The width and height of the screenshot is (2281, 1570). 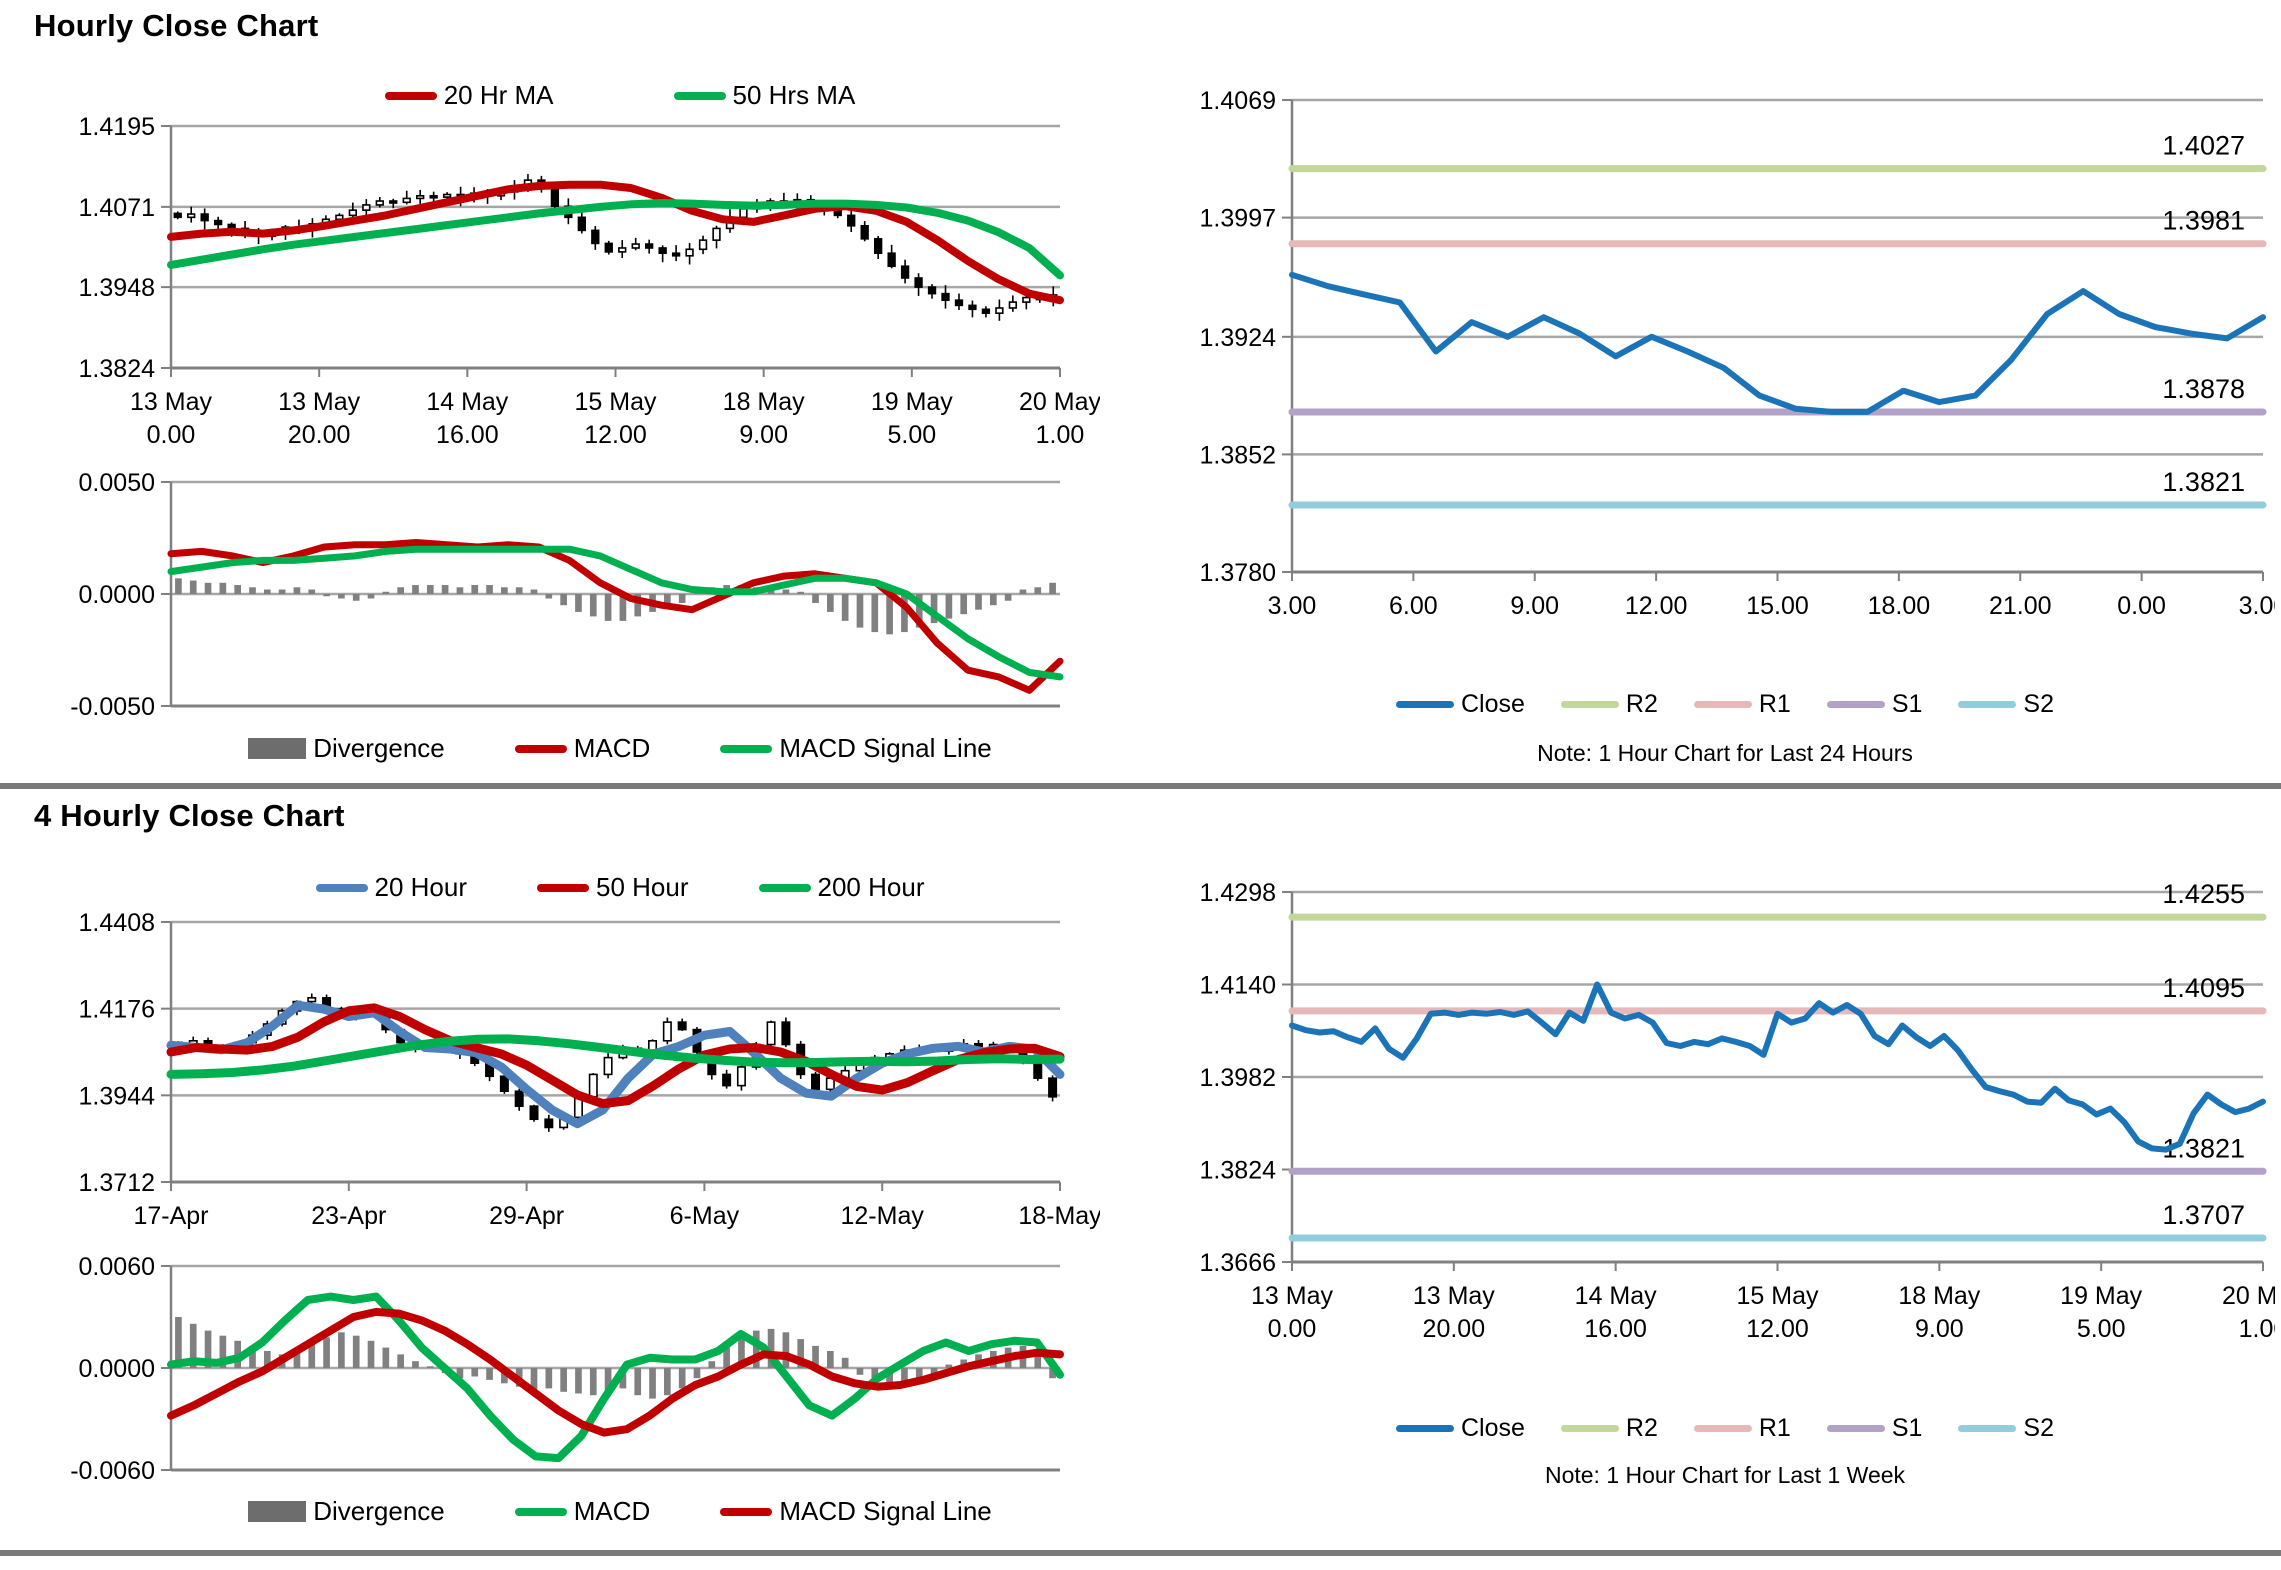 What do you see at coordinates (1492, 704) in the screenshot?
I see `legend-label: Close` at bounding box center [1492, 704].